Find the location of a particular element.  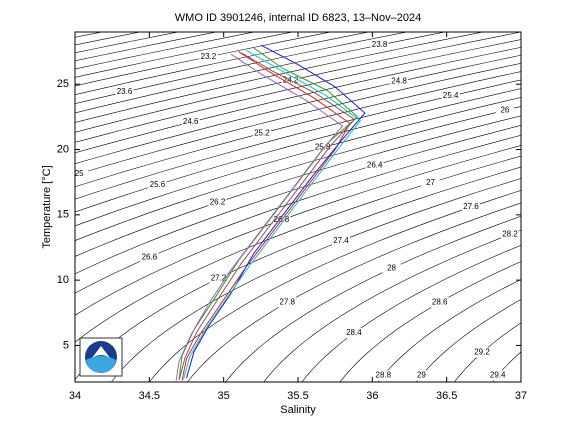

y-tick-label: 5 is located at coordinates (66, 345).